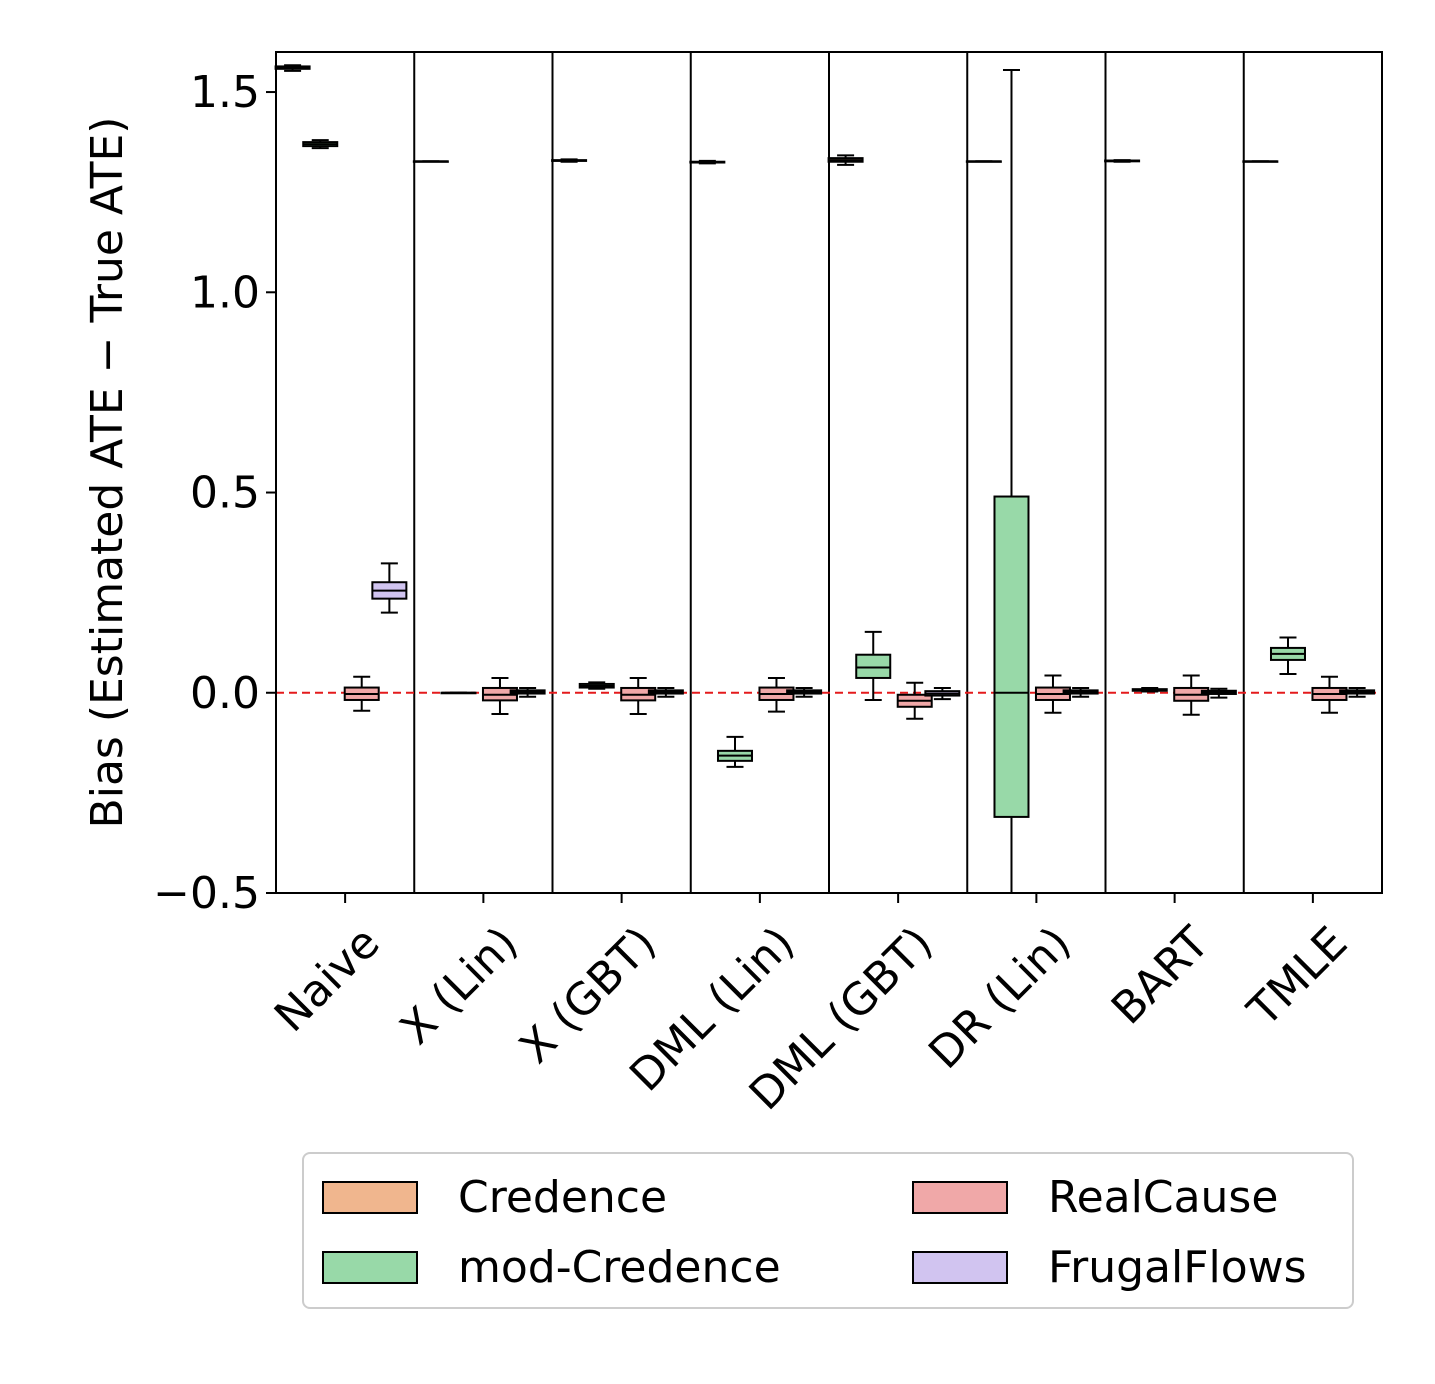 Image resolution: width=1435 pixels, height=1384 pixels. What do you see at coordinates (619, 1267) in the screenshot?
I see `legend-label-mod-credence: mod-Credence` at bounding box center [619, 1267].